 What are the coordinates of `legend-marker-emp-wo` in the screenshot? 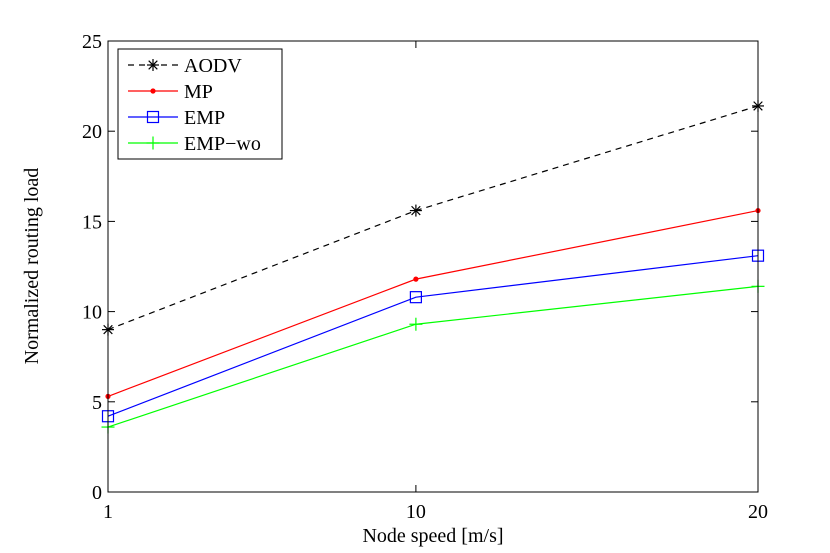 It's located at (153, 143).